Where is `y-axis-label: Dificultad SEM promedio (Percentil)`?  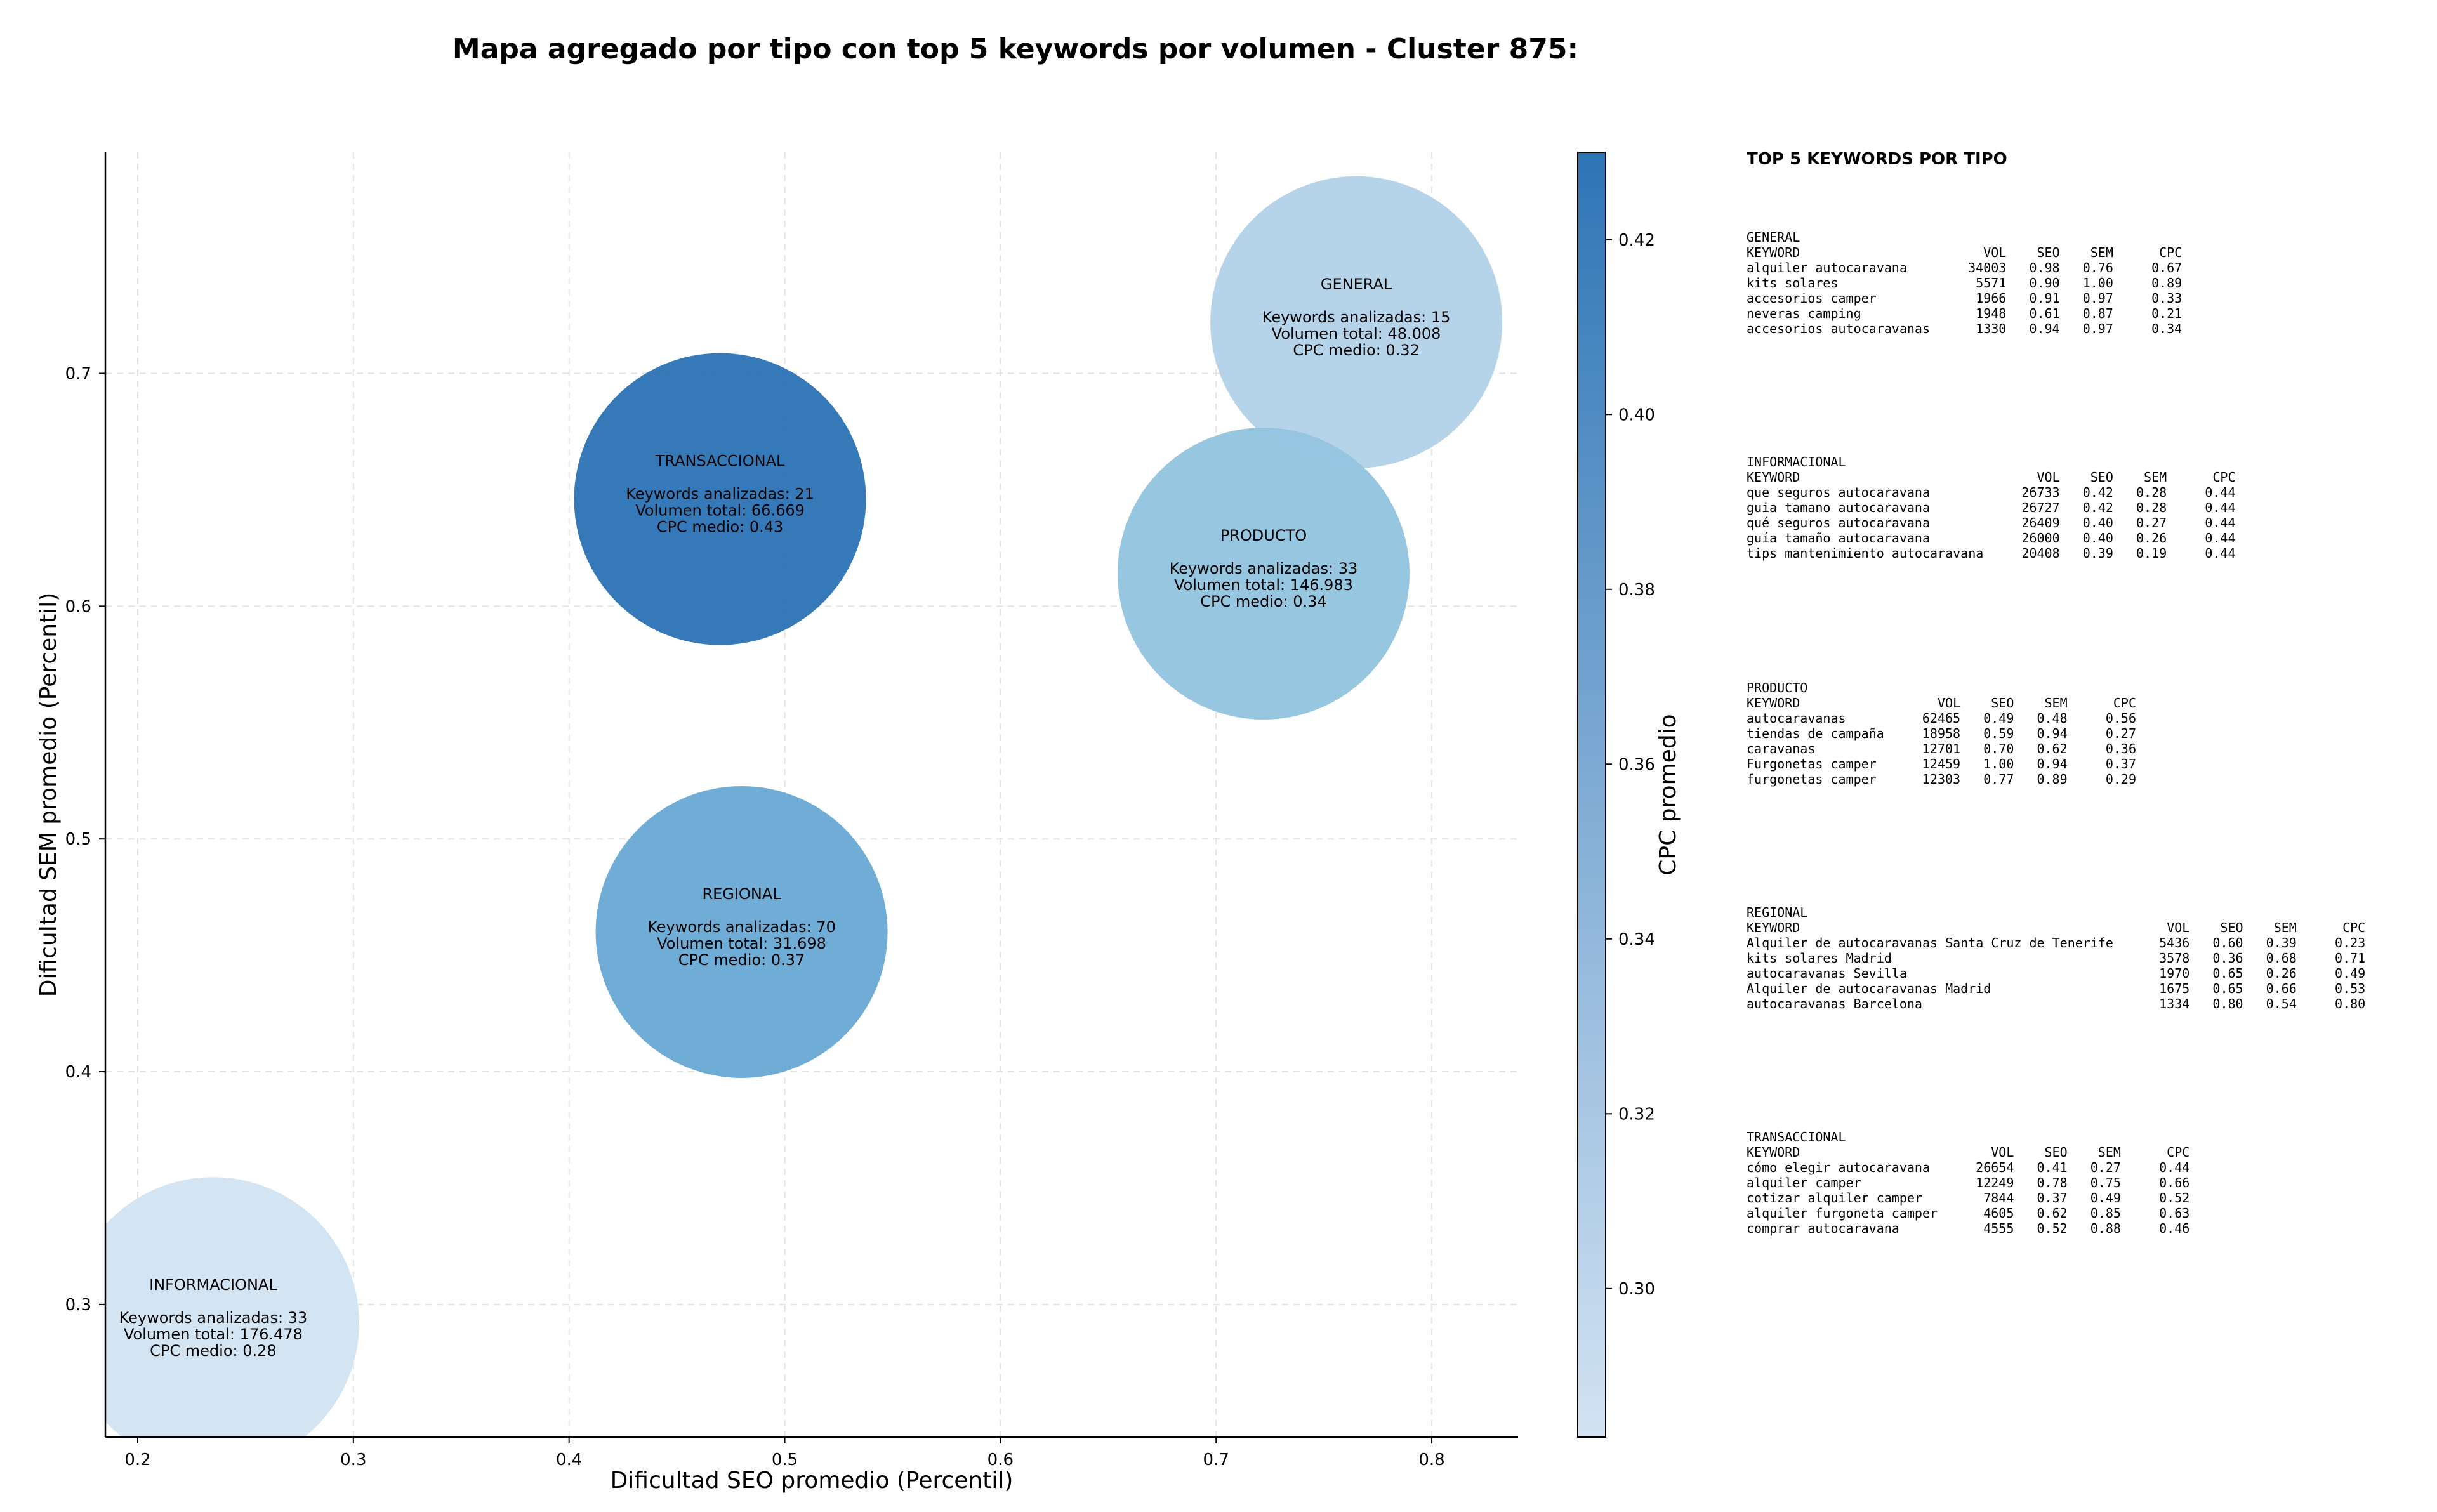 y-axis-label: Dificultad SEM promedio (Percentil) is located at coordinates (49, 795).